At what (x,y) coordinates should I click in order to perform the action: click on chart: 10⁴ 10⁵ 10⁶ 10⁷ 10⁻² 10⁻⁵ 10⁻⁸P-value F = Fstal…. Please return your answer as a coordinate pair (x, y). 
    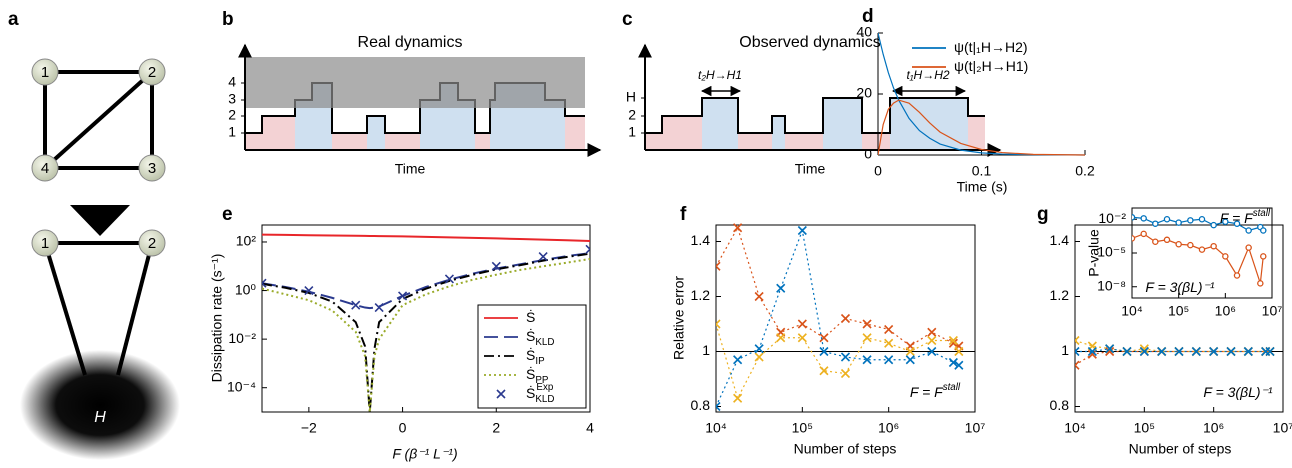
    Looking at the image, I should click on (1184, 263).